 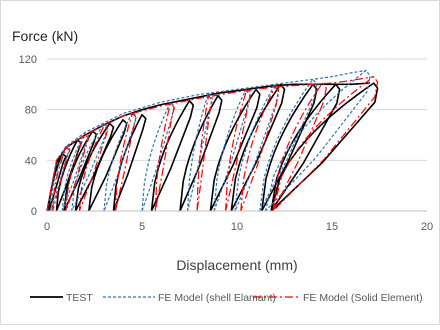 What do you see at coordinates (142, 227) in the screenshot?
I see `x-tick-label-5: 5` at bounding box center [142, 227].